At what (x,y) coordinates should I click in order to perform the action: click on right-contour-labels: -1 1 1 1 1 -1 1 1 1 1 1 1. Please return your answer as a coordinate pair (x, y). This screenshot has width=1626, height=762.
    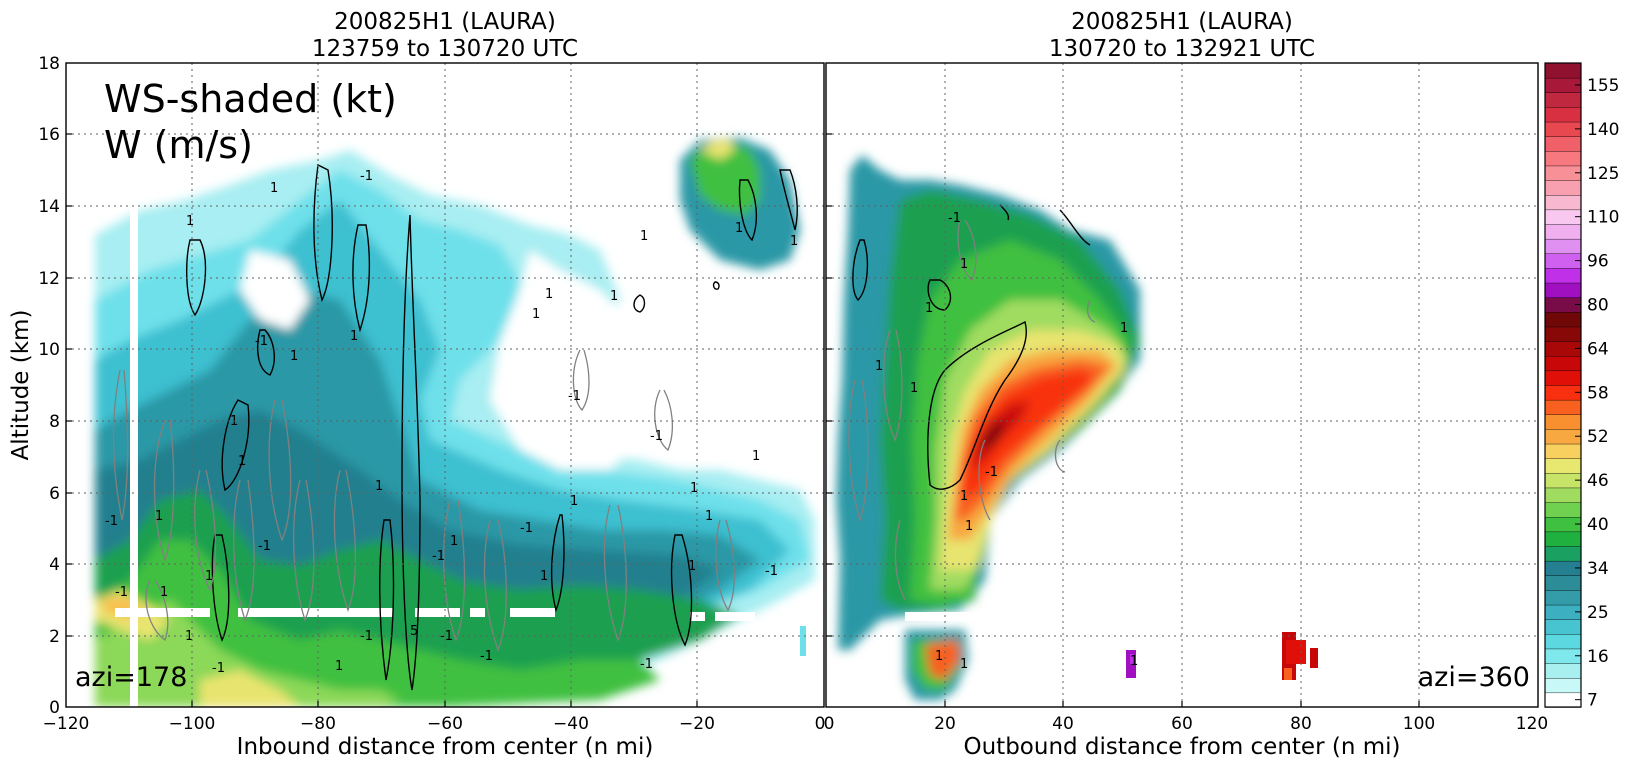
    Looking at the image, I should click on (1006, 441).